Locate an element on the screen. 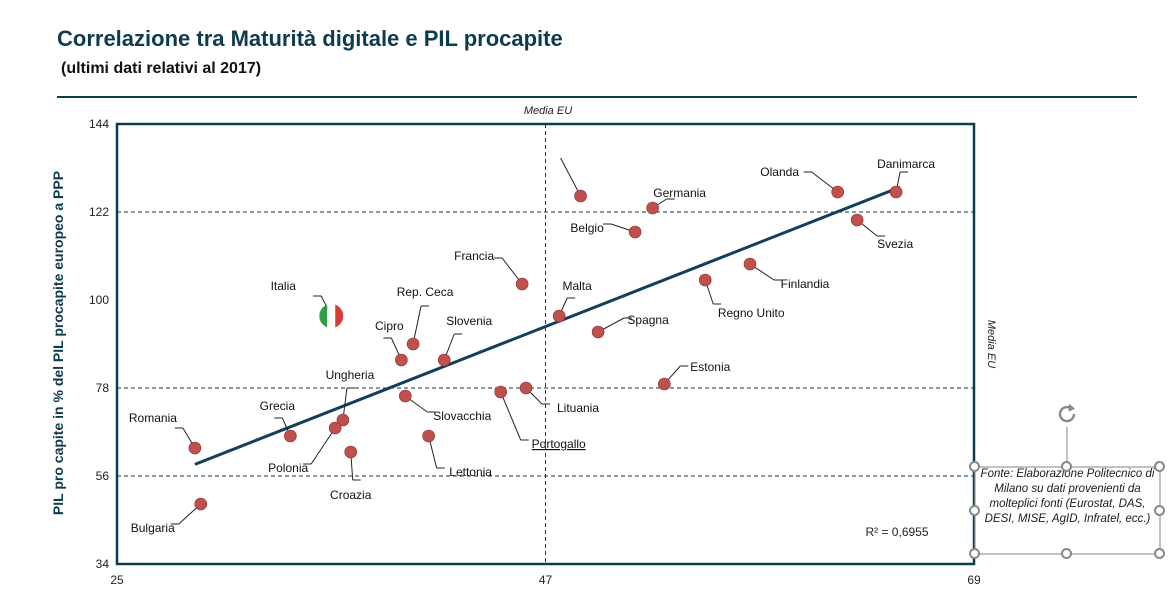  data-label: Danimarca is located at coordinates (906, 164).